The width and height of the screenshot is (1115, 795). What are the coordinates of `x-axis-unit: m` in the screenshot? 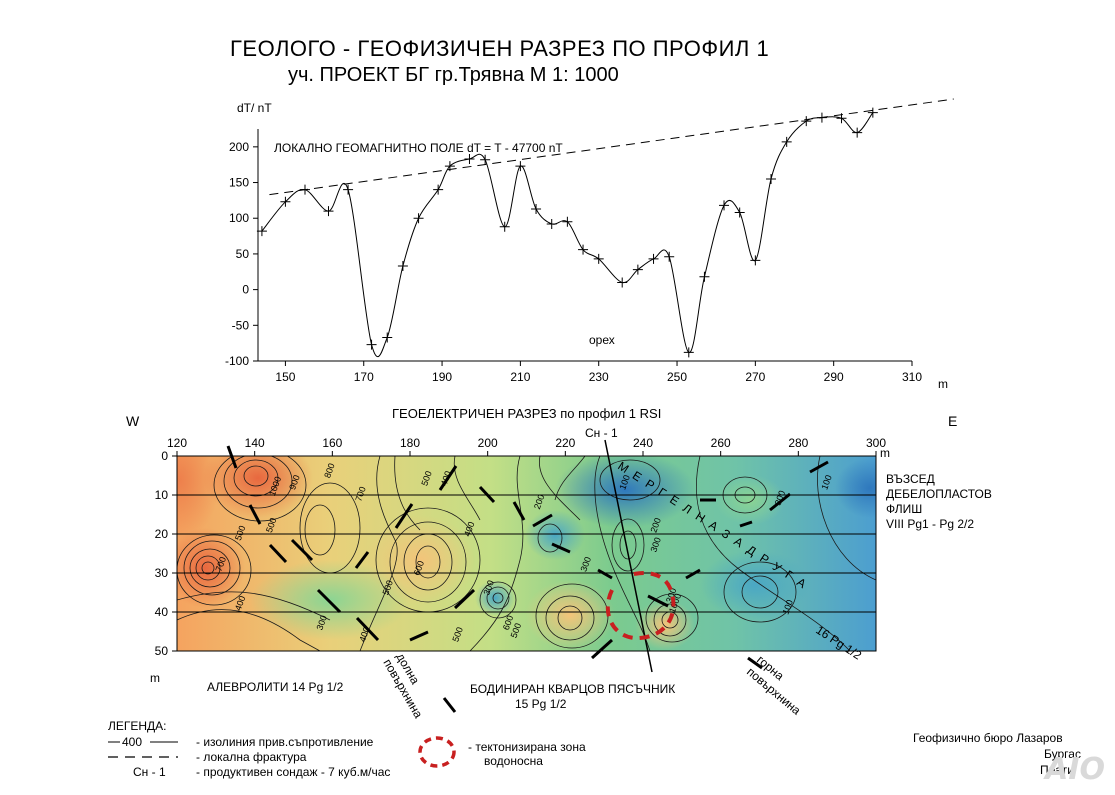 It's located at (943, 384).